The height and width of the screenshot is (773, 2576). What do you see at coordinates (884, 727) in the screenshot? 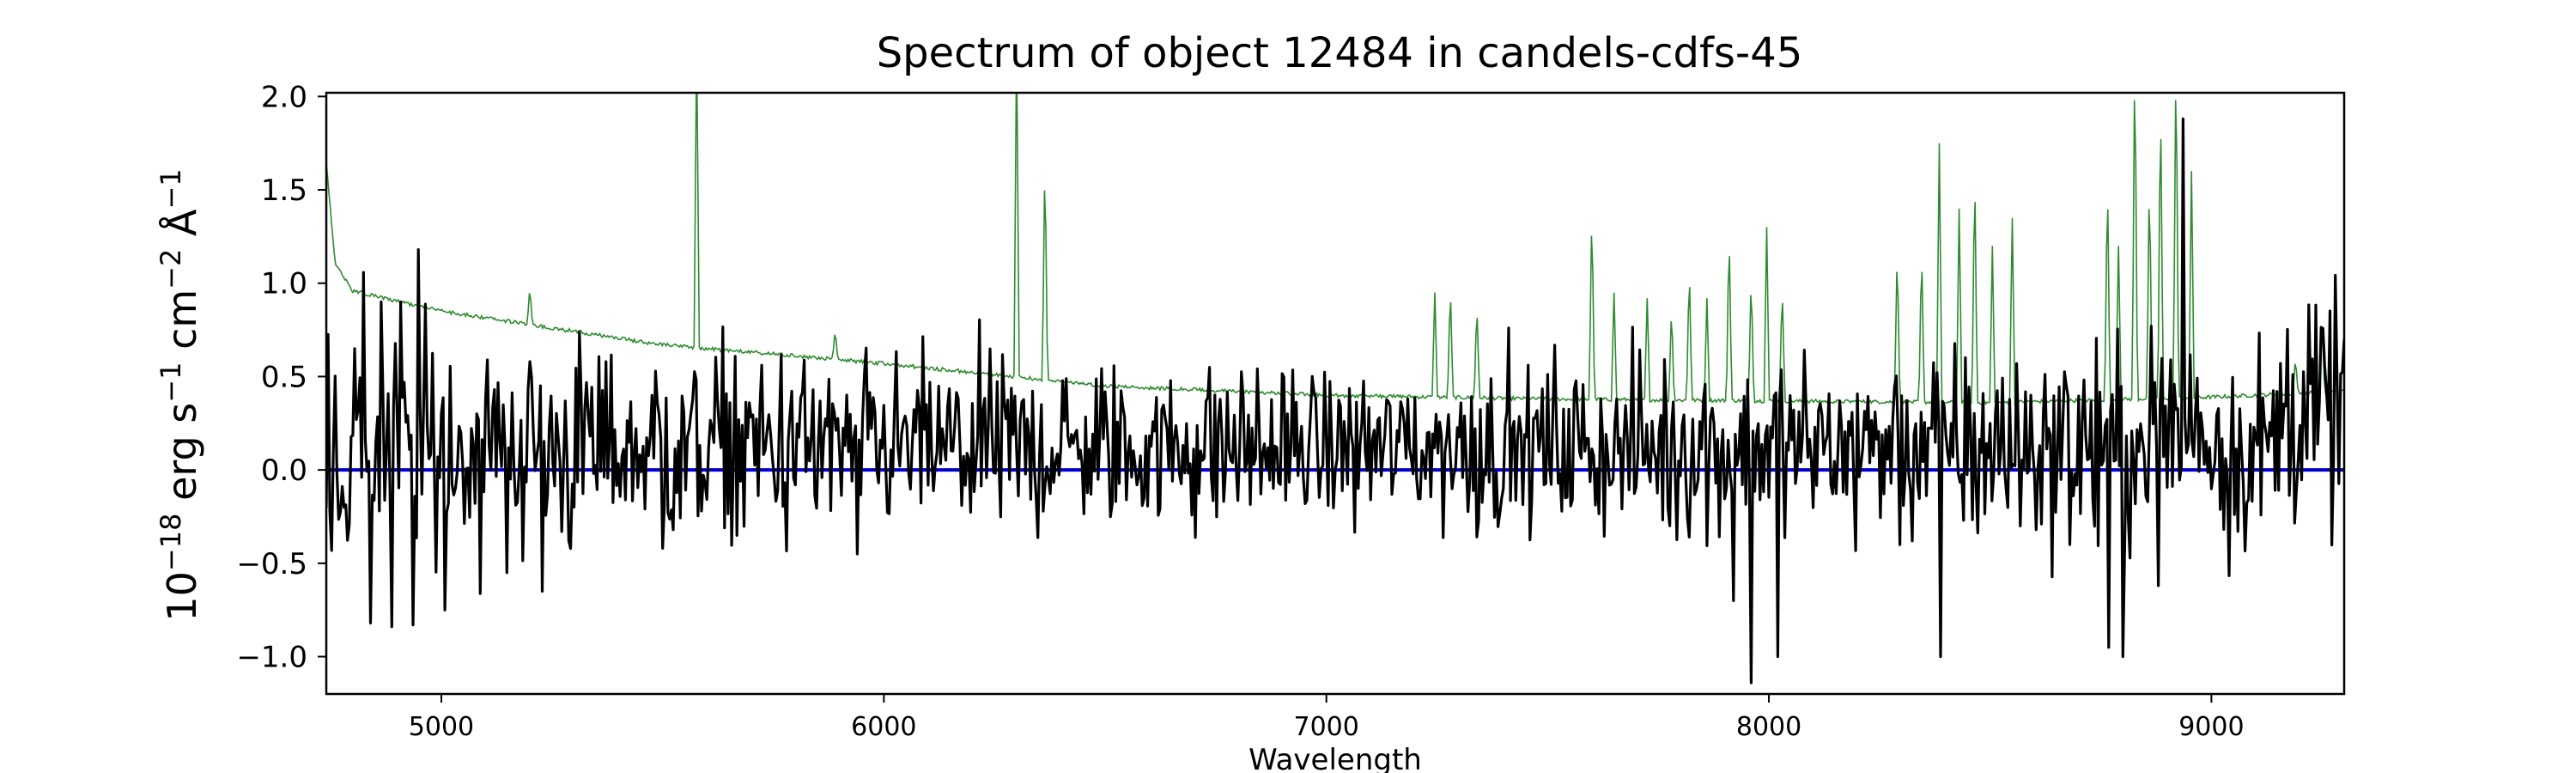
I see `x-tick-label: 6000` at bounding box center [884, 727].